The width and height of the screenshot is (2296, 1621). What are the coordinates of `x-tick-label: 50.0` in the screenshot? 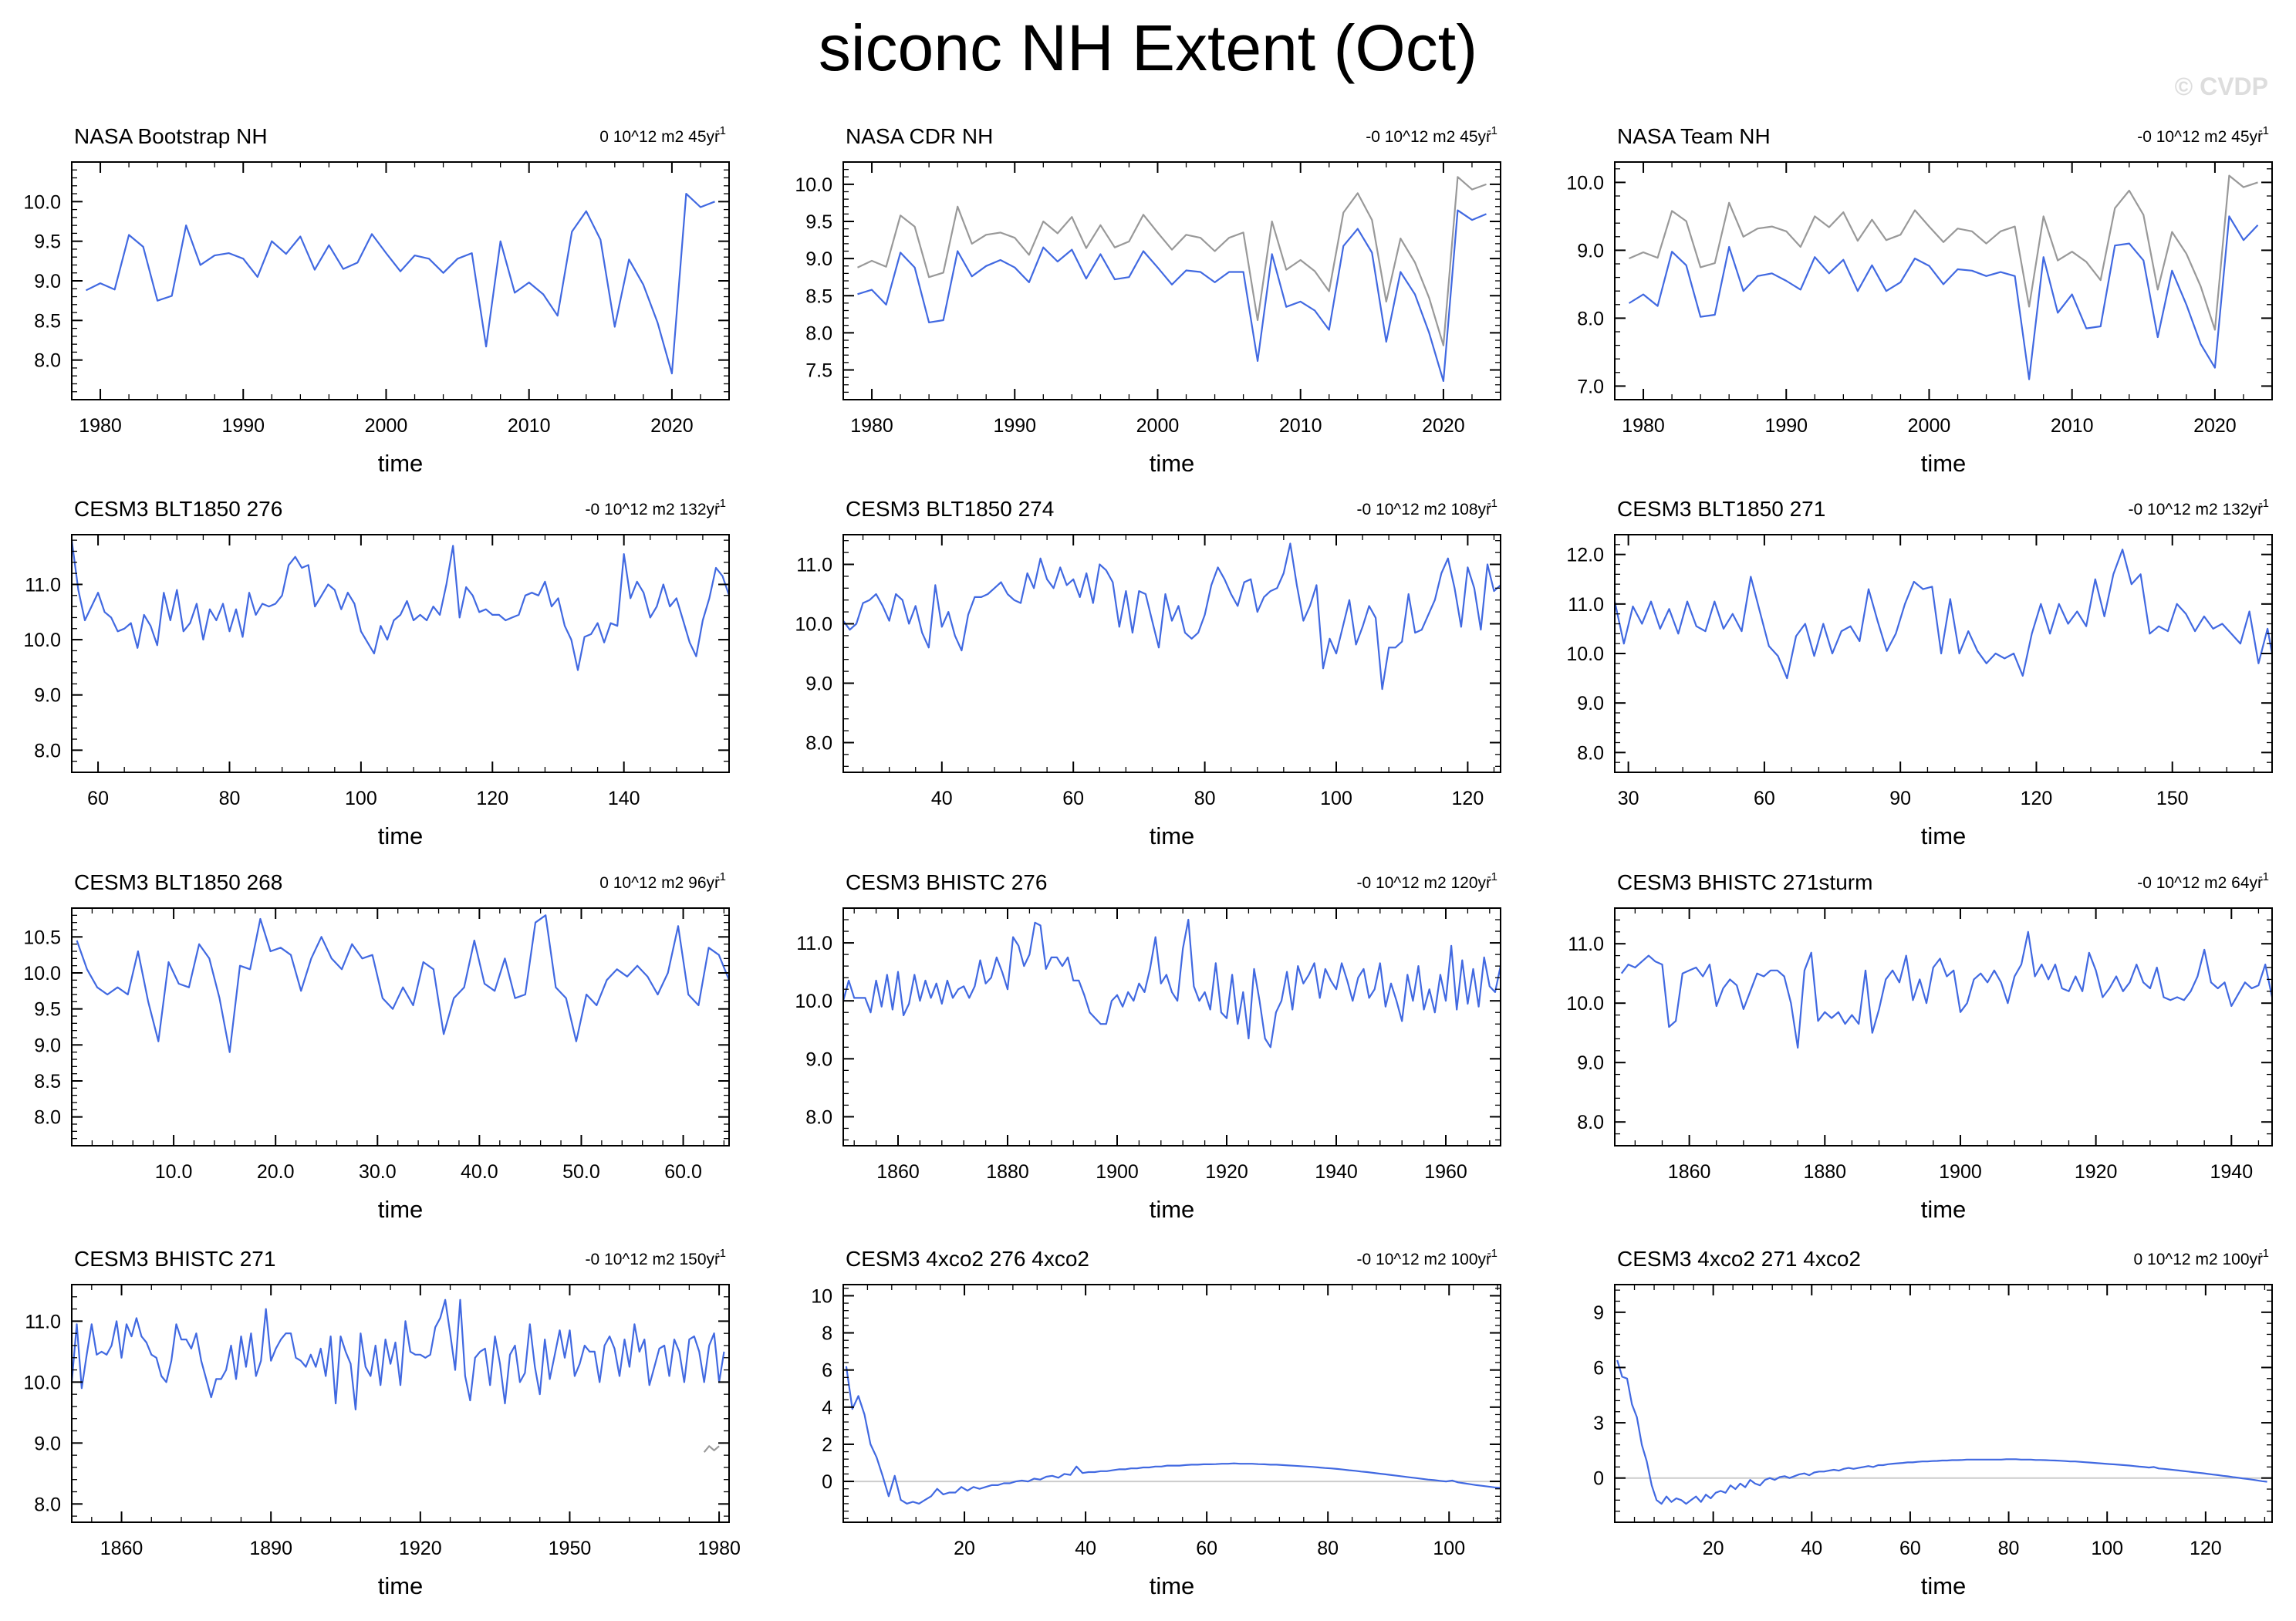 It's located at (581, 1172).